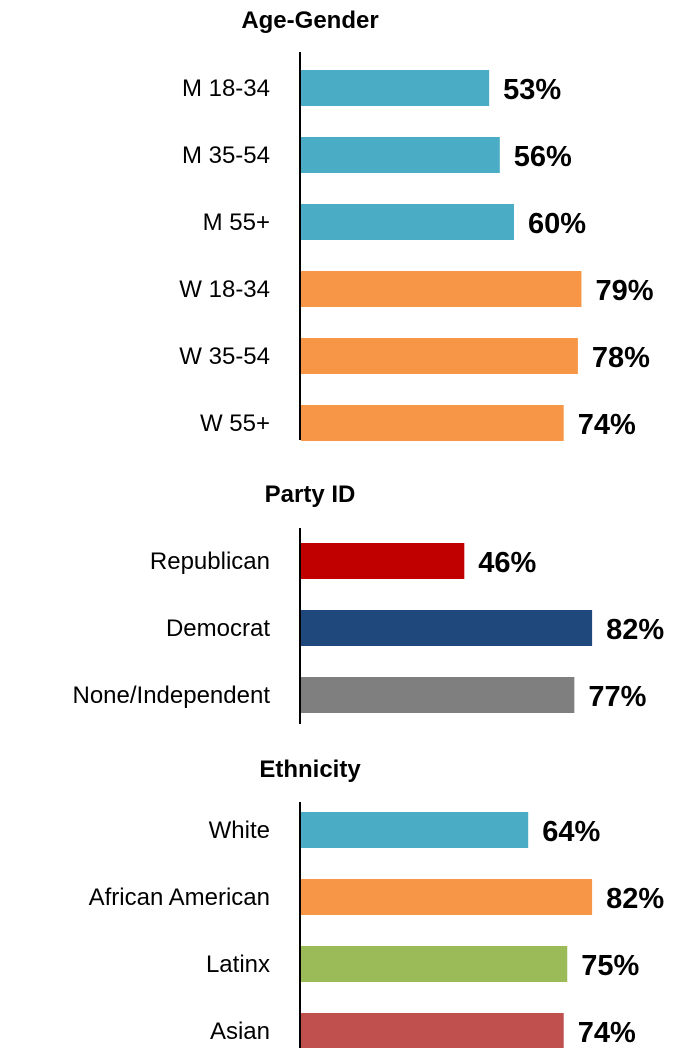 This screenshot has width=684, height=1048. Describe the element at coordinates (507, 563) in the screenshot. I see `value-label-republican: 46%` at that location.